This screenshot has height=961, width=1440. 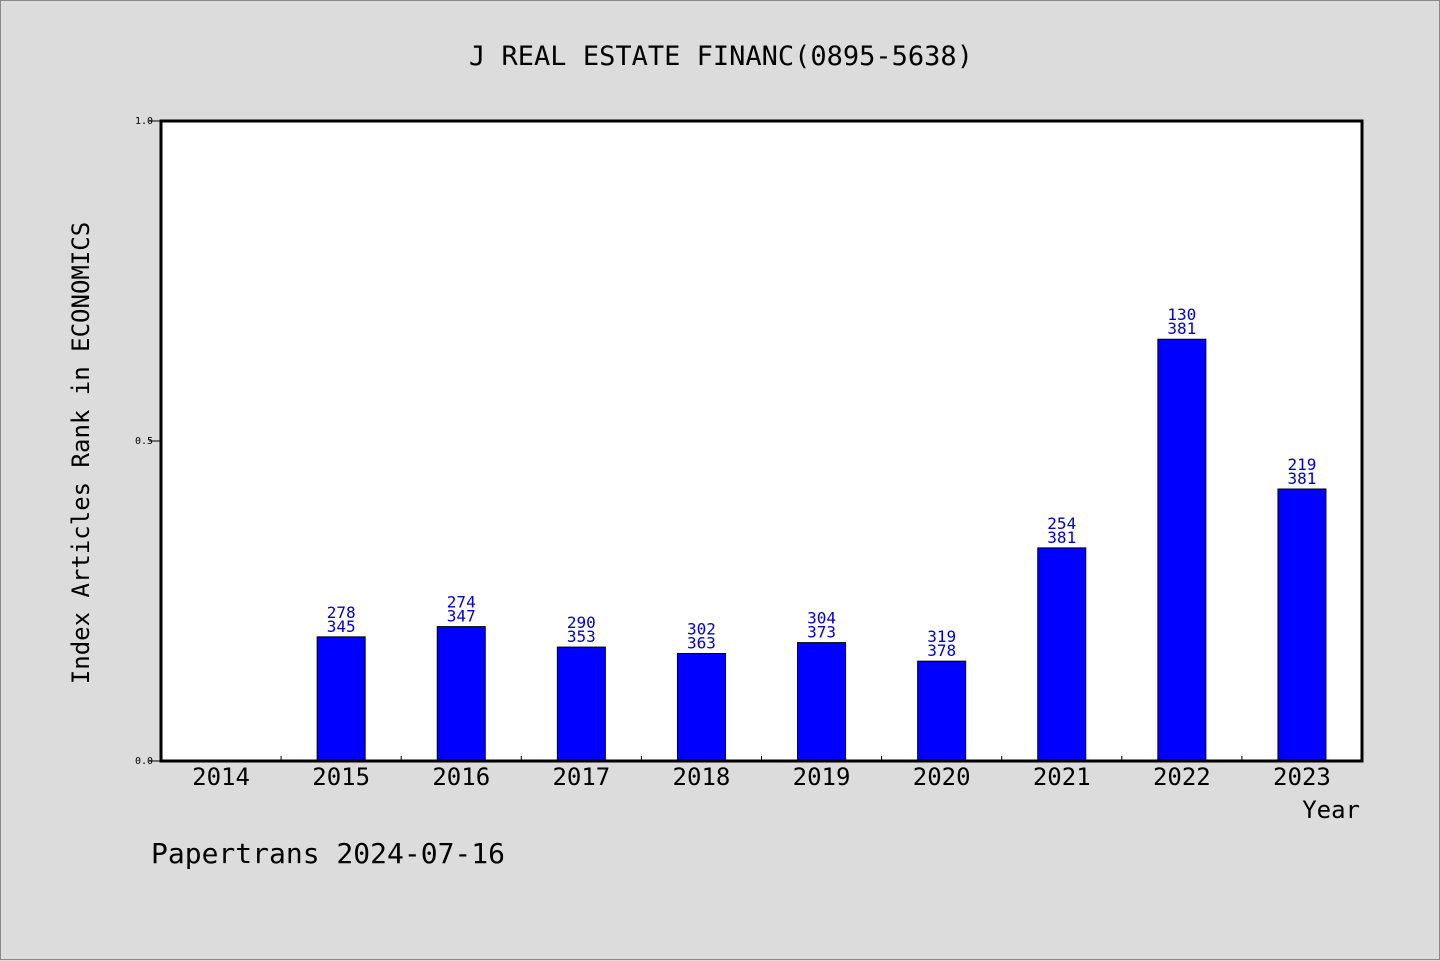 What do you see at coordinates (702, 777) in the screenshot?
I see `x-tick-label: 2018` at bounding box center [702, 777].